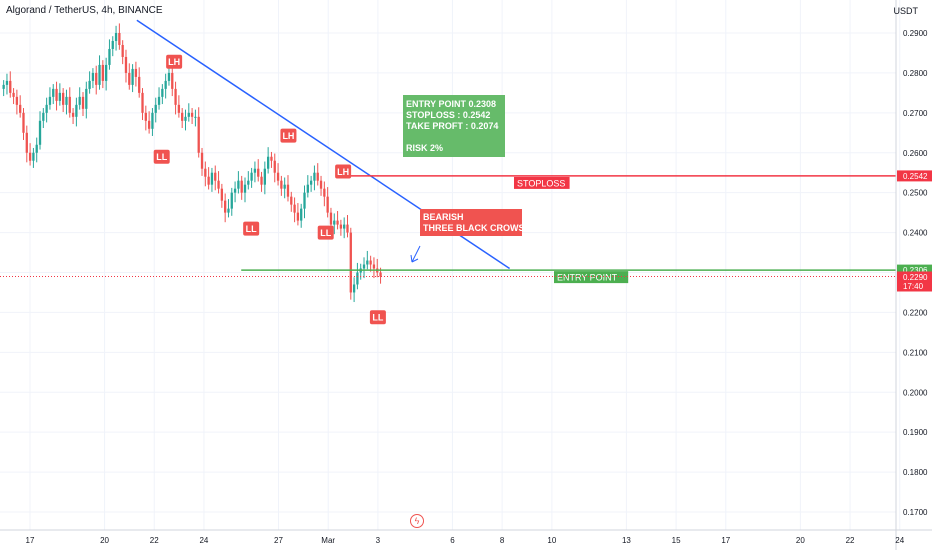  Describe the element at coordinates (915, 73) in the screenshot. I see `price-tick-label: 0.2800` at that location.